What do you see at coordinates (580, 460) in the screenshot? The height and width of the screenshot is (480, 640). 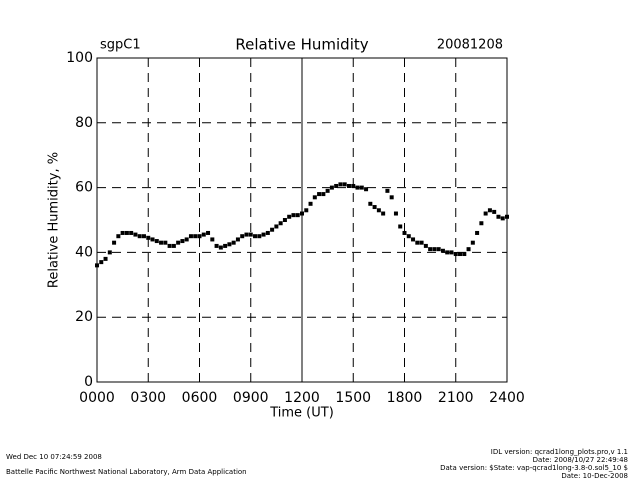 I see `footer-text: Date: 2008/10/27 22:49:48` at bounding box center [580, 460].